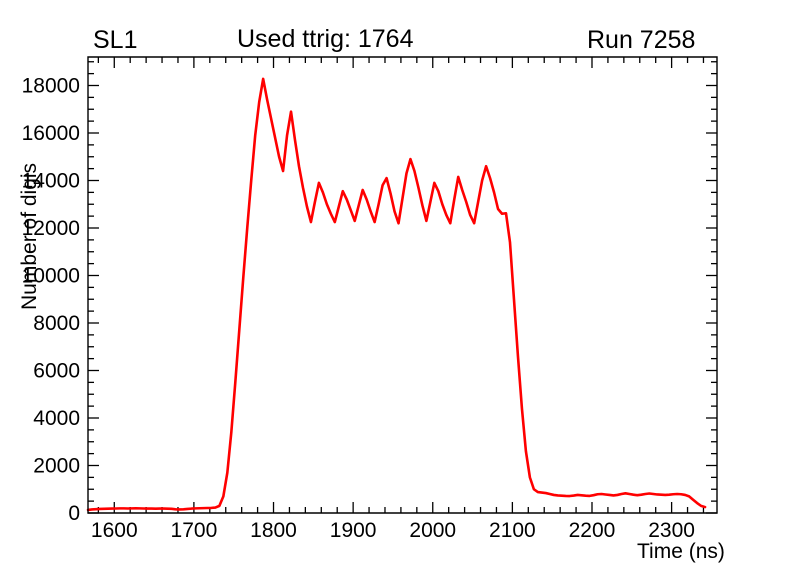 The width and height of the screenshot is (796, 572). I want to click on x-axis-title: Time (ns), so click(681, 551).